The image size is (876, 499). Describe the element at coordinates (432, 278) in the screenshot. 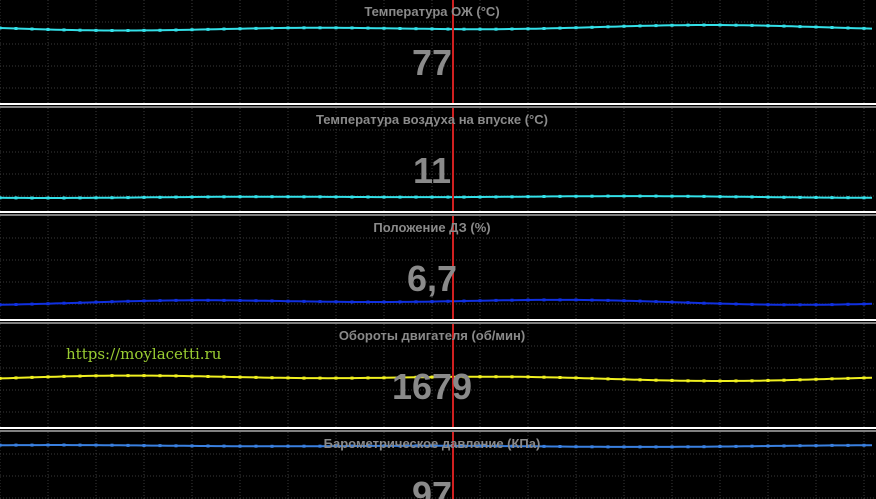

I see `panel-value: 6,7` at that location.